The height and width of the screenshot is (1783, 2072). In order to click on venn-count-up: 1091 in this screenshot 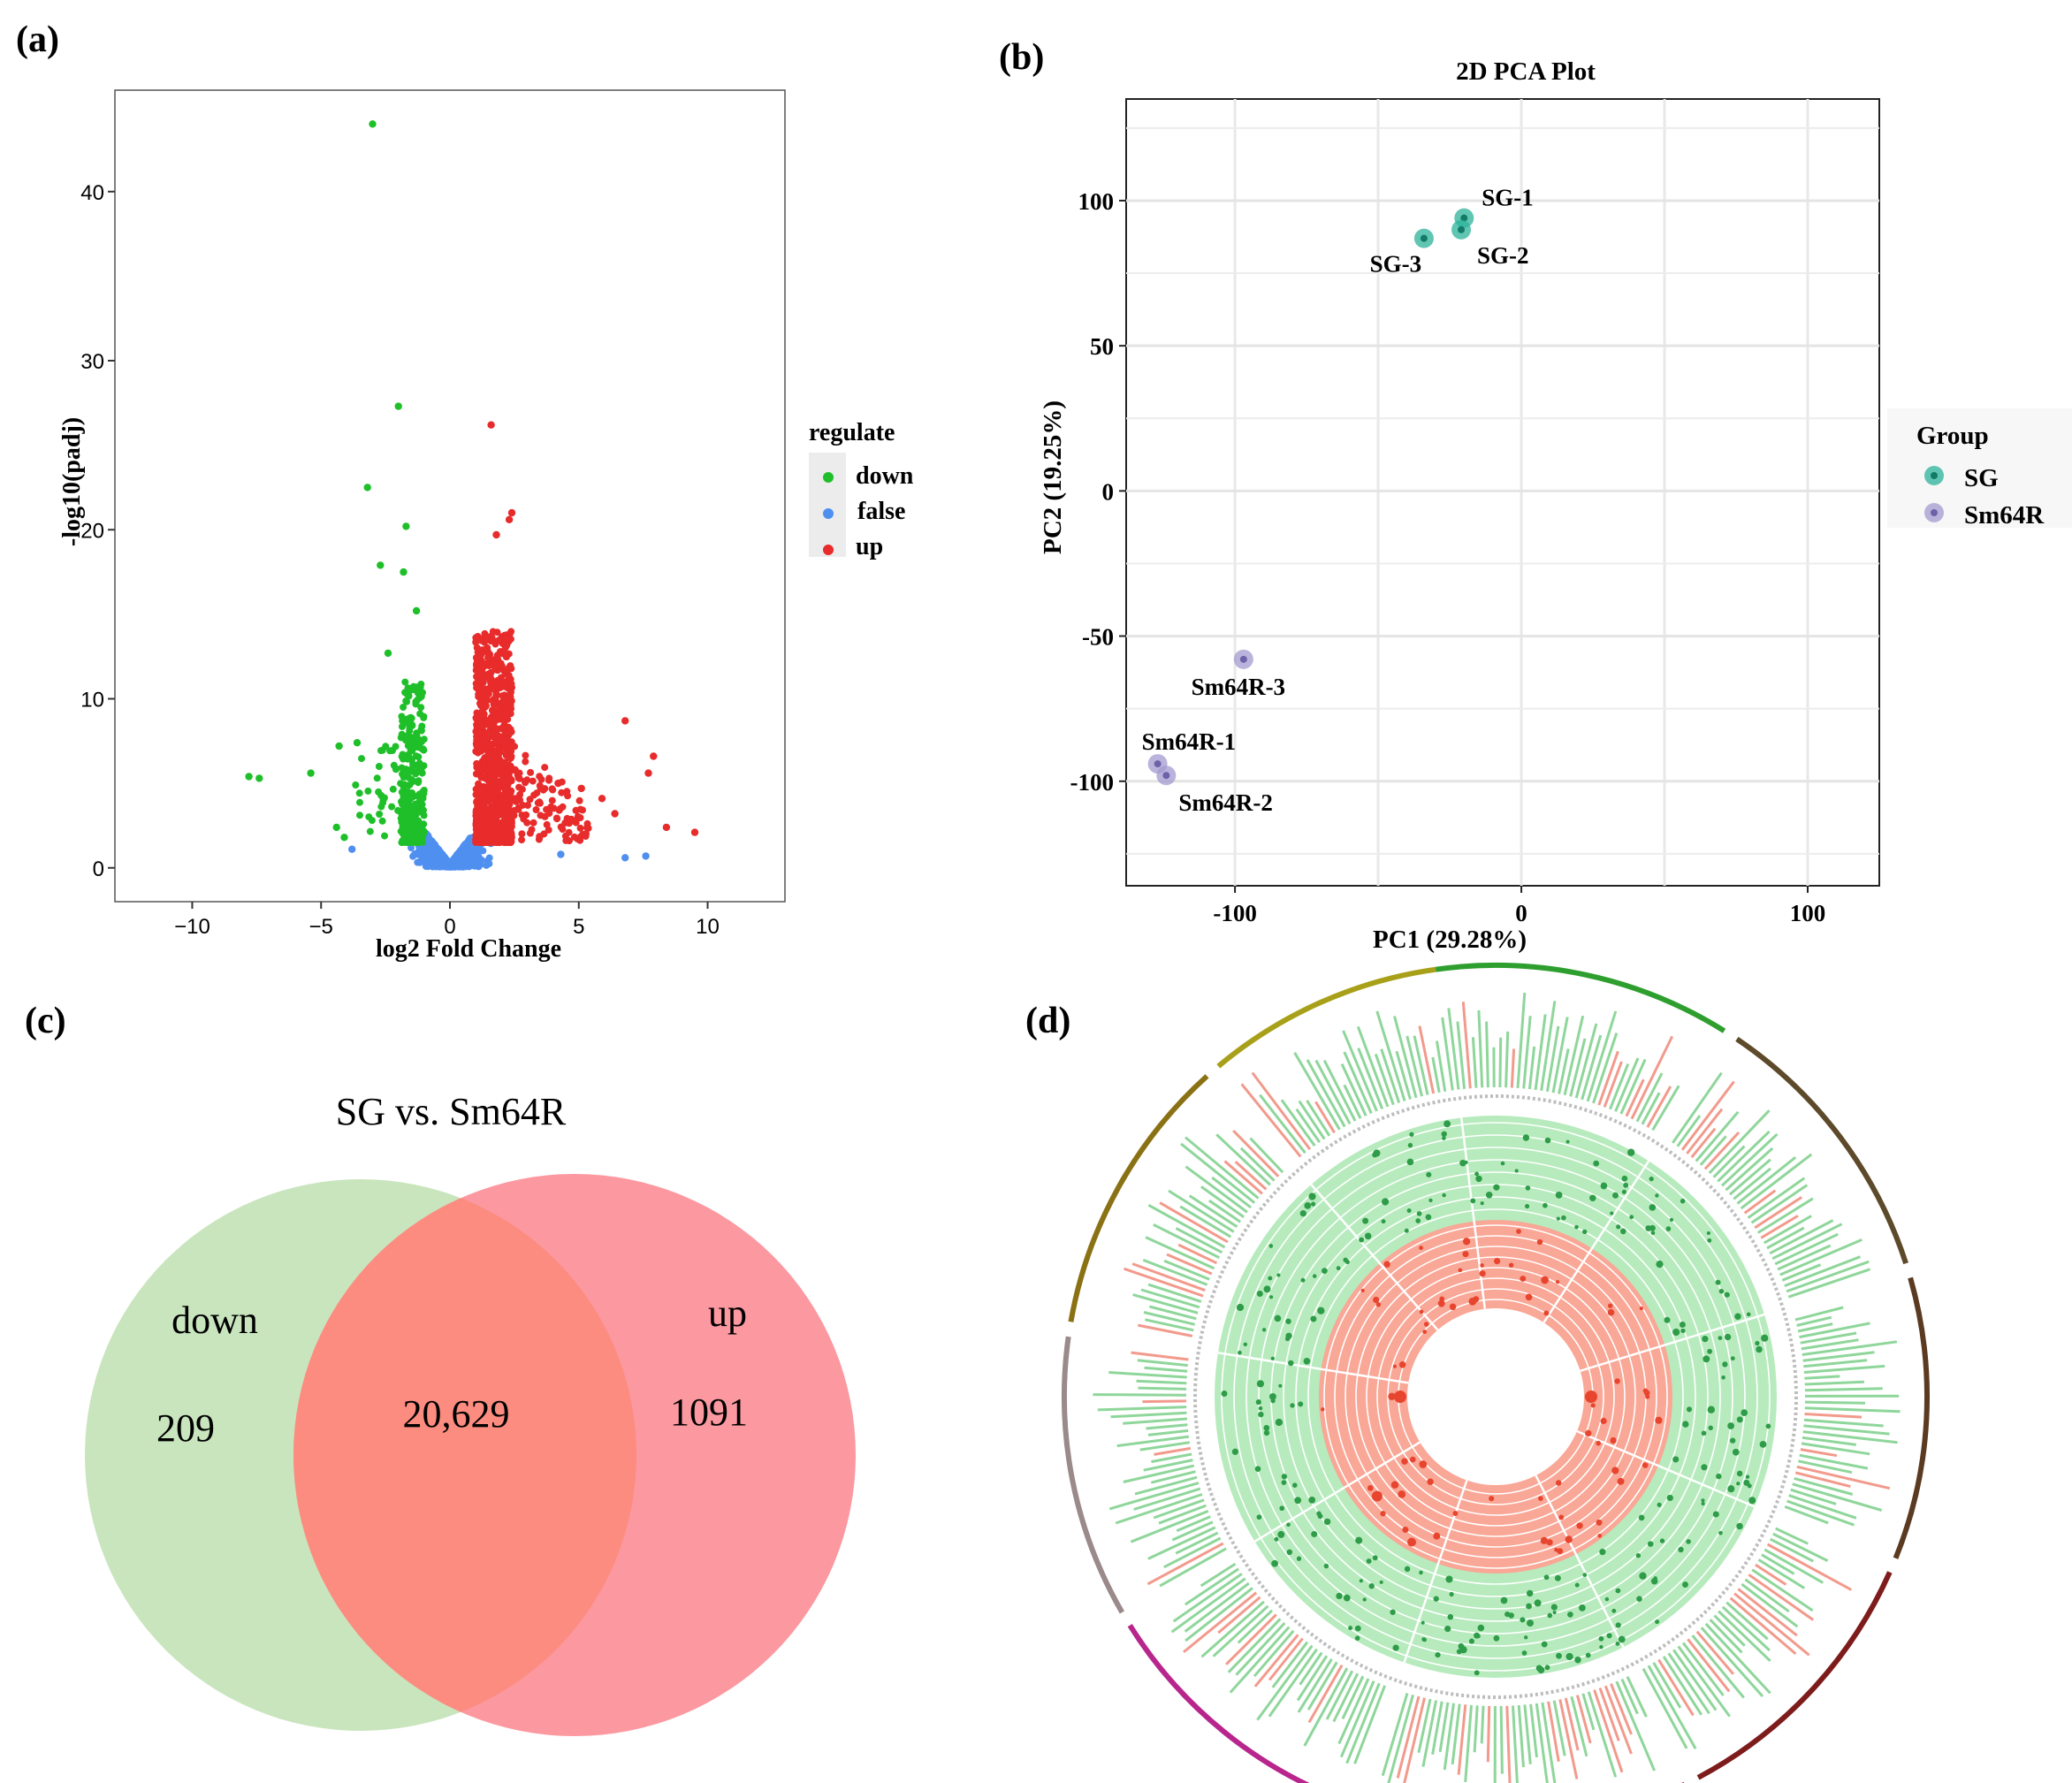, I will do `click(709, 1412)`.